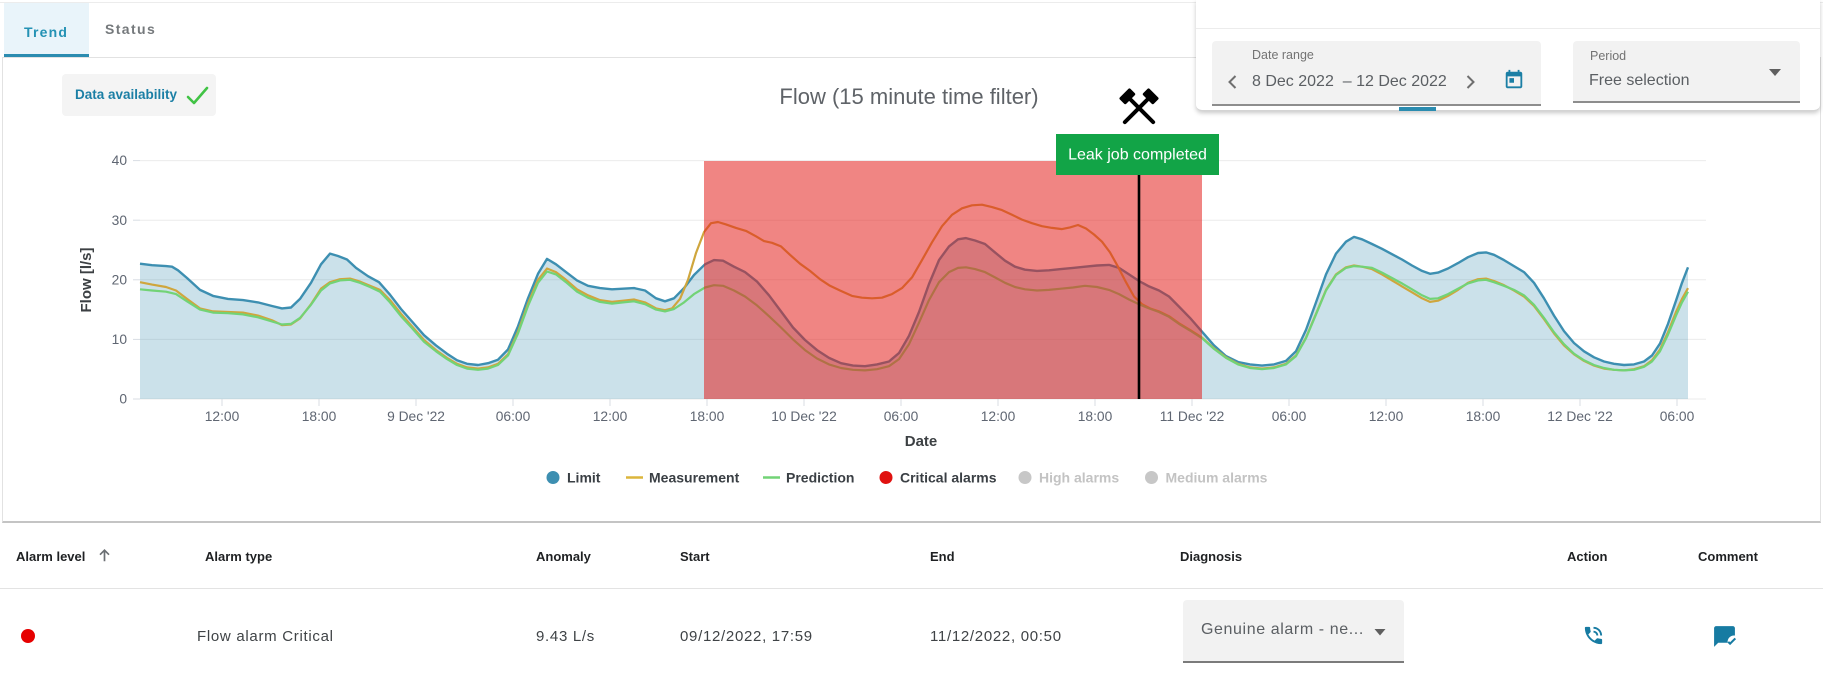  Describe the element at coordinates (820, 478) in the screenshot. I see `svg-text: Prediction` at that location.